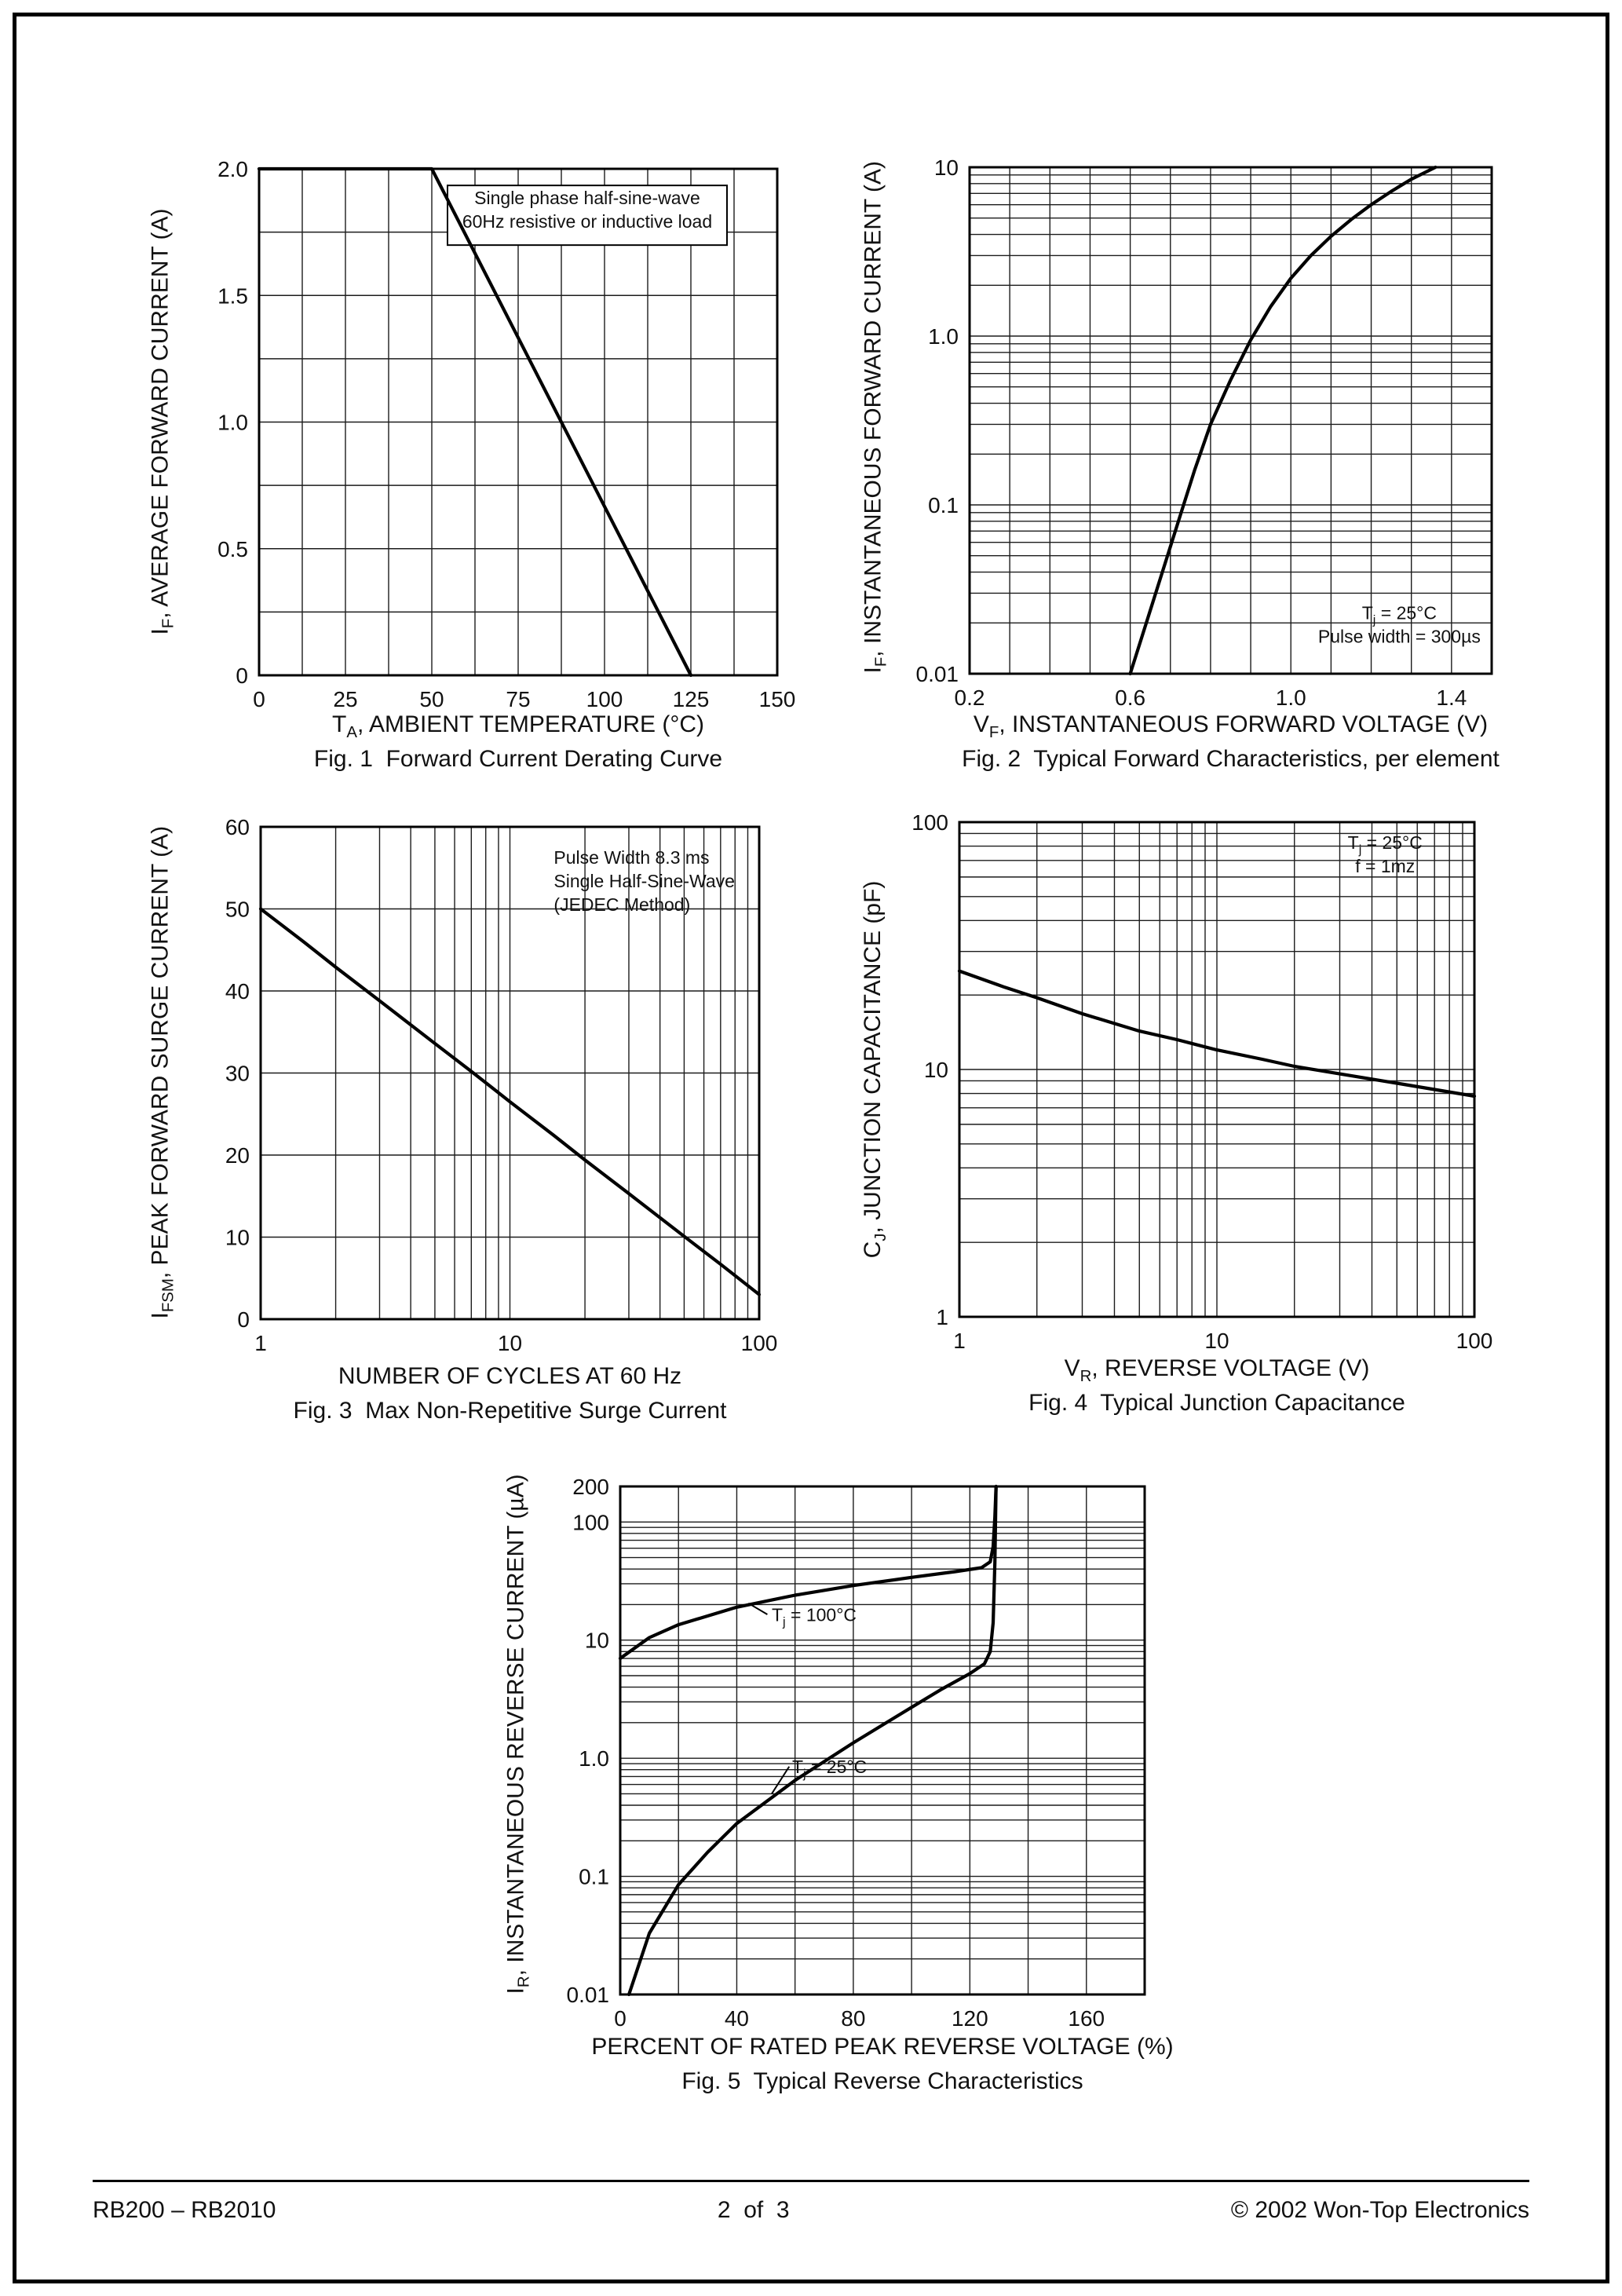 The height and width of the screenshot is (2296, 1622). Describe the element at coordinates (162, 422) in the screenshot. I see `fig1-y-axis-label: IF, AVERAGE FORWARD CURRENT (A)` at that location.